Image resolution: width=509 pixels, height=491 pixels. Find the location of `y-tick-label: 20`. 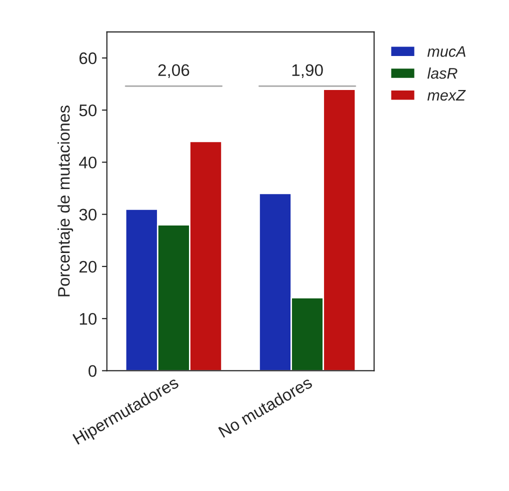

y-tick-label: 20 is located at coordinates (88, 266).